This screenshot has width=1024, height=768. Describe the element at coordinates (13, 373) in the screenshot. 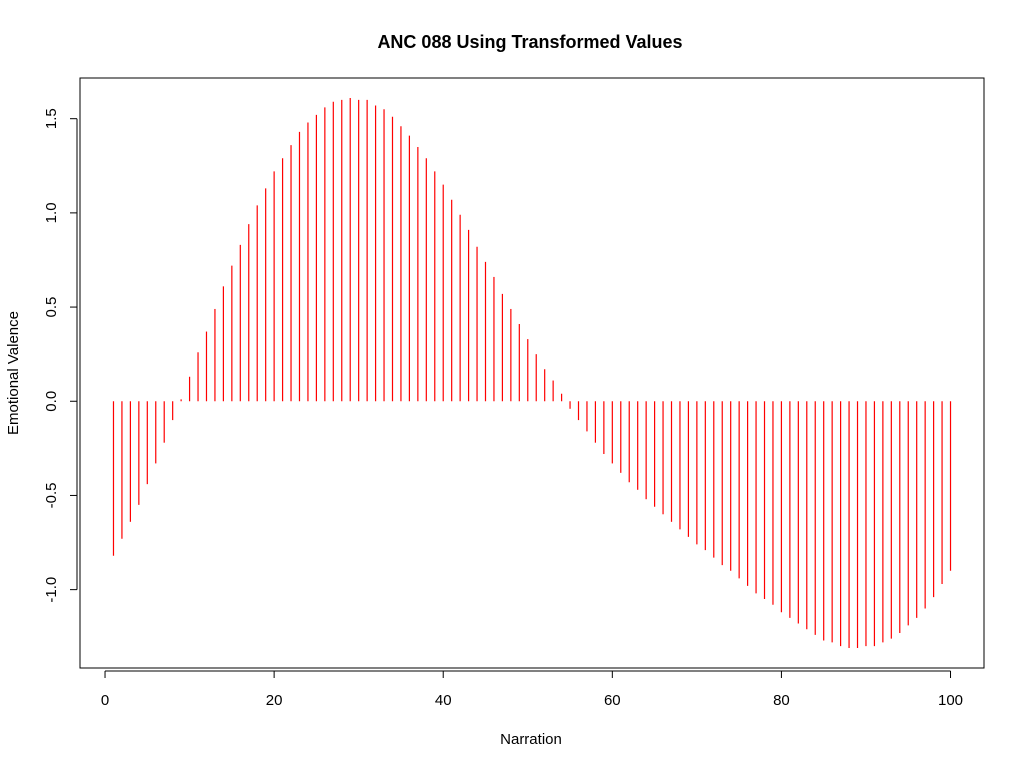

I see `y-axis-label: Emotional Valence` at that location.